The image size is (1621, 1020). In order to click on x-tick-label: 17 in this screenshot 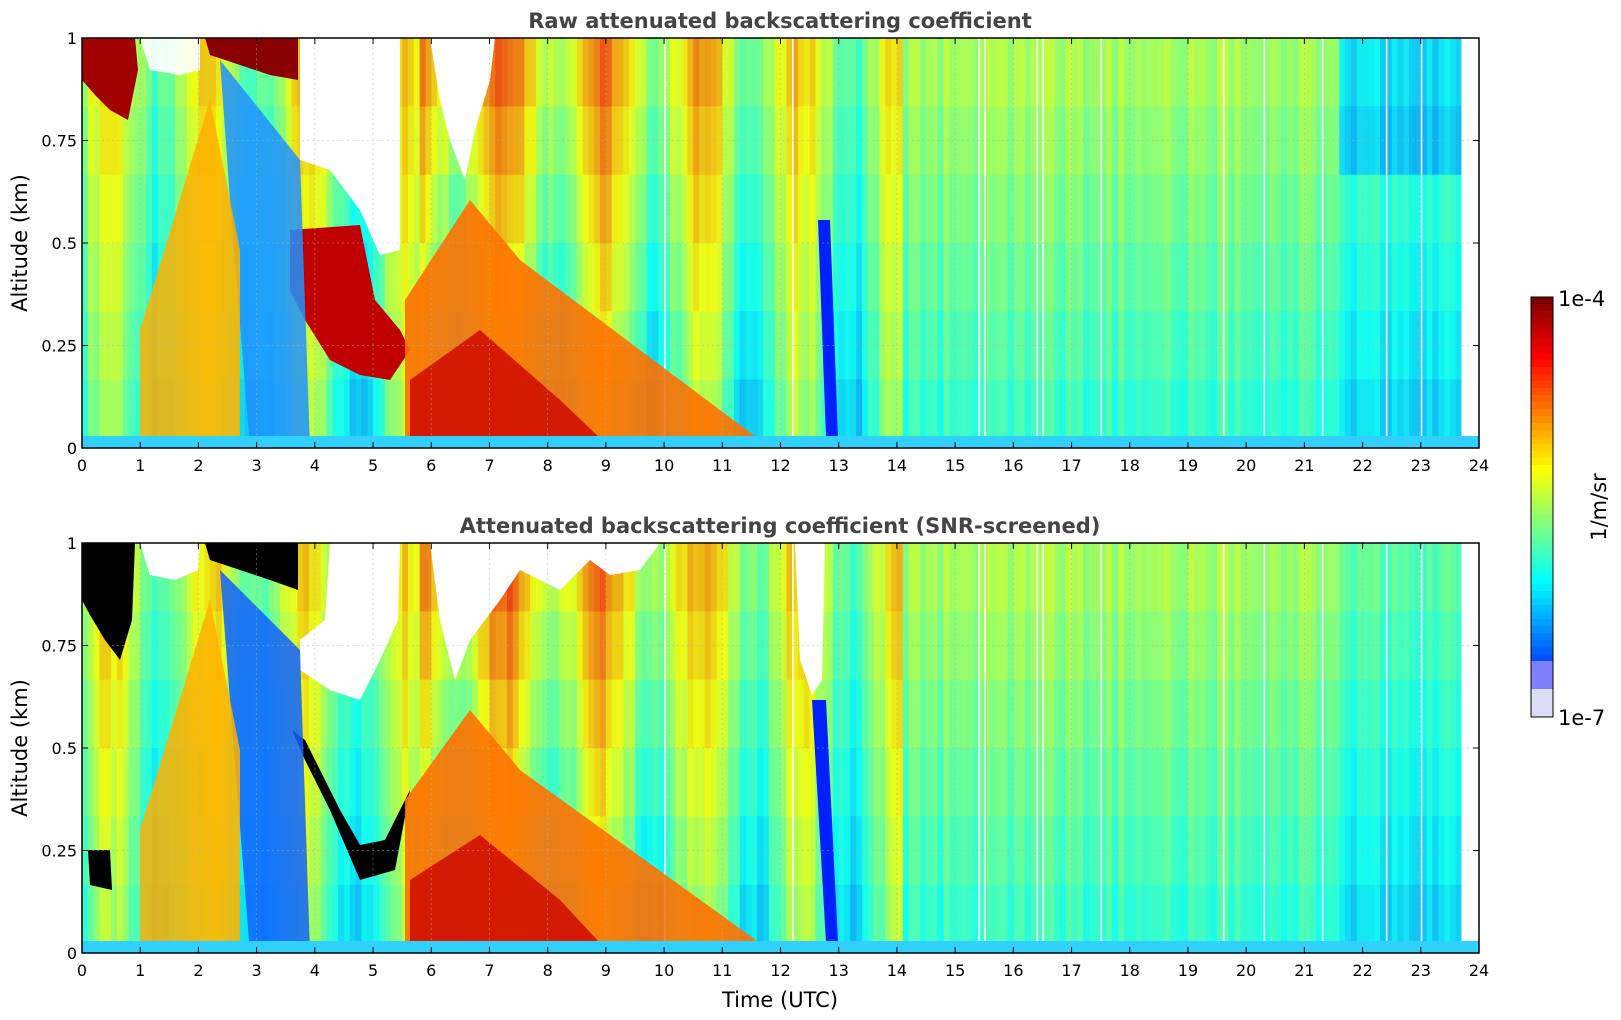, I will do `click(1071, 970)`.